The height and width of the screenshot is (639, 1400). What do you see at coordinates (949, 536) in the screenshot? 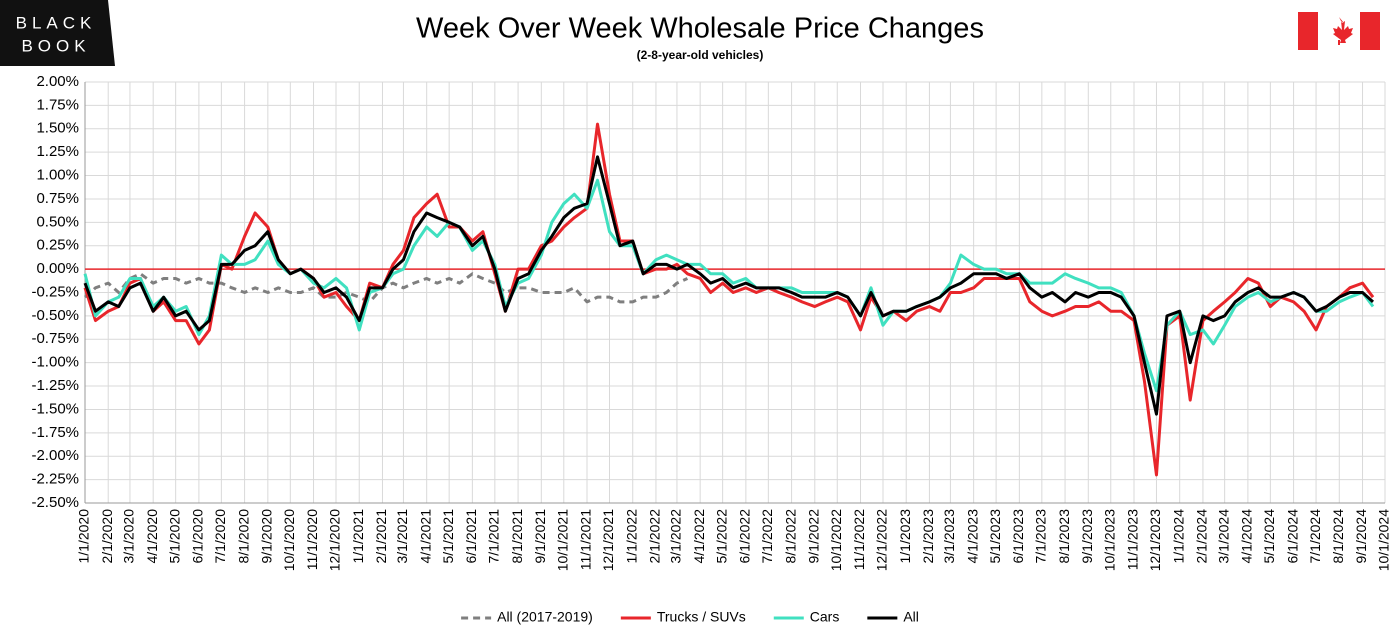
I see `x-tick-label: 3/1/2023` at bounding box center [949, 536].